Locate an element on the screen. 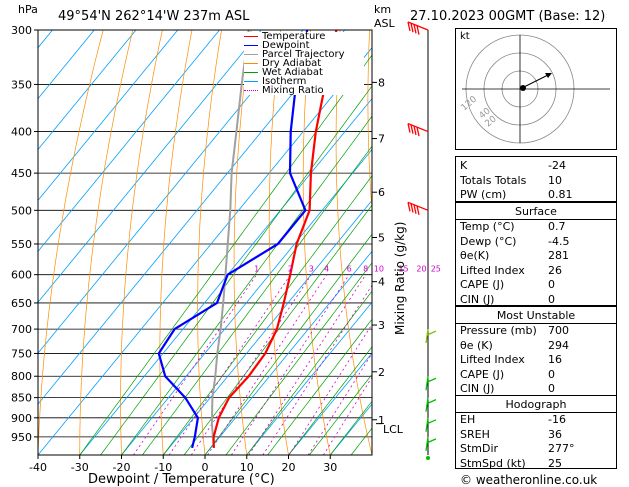  section-title: Most Unstable is located at coordinates (536, 316).